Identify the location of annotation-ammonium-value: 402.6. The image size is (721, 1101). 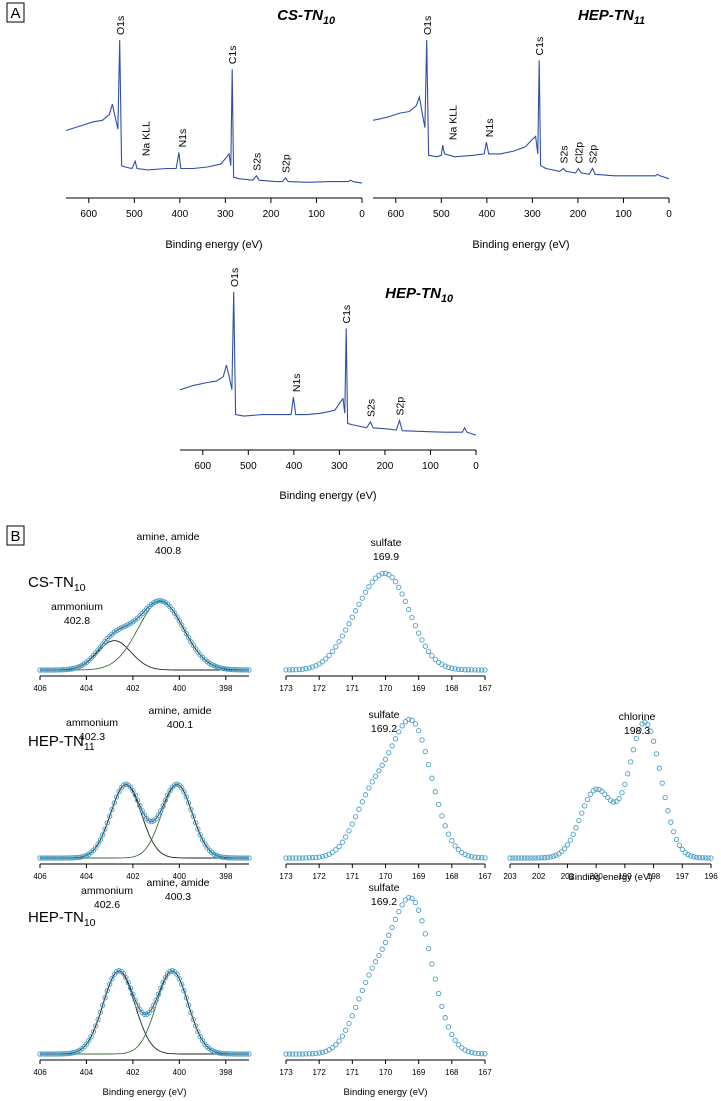
(107, 905).